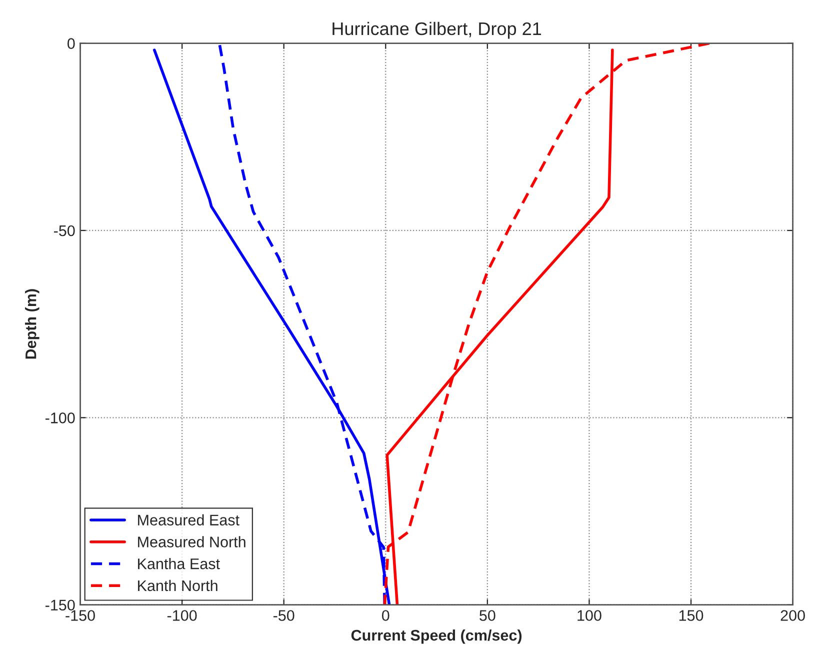  What do you see at coordinates (436, 636) in the screenshot?
I see `x-axis-title: Current Speed (cm/sec)` at bounding box center [436, 636].